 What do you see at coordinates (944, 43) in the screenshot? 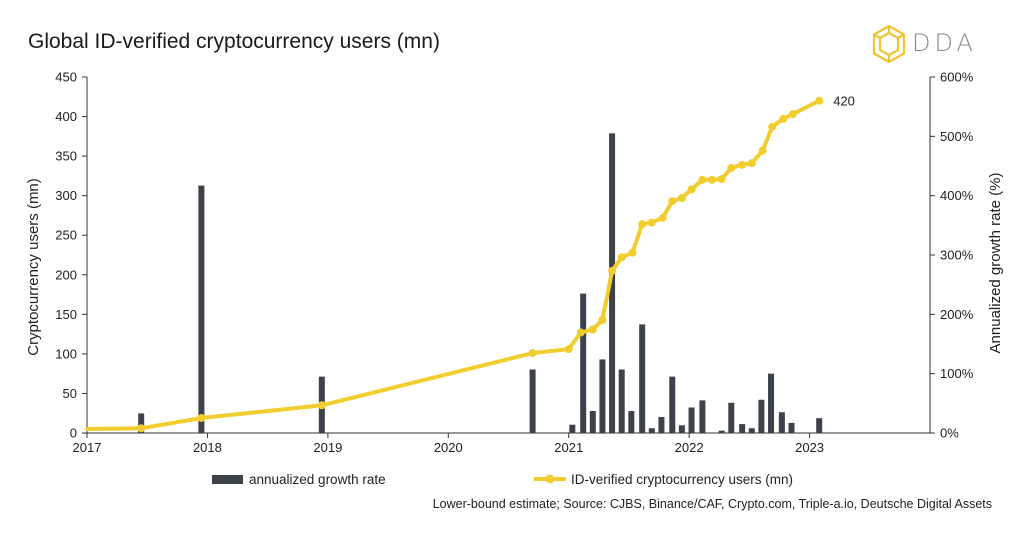
I see `dda-logo-text: DDA` at bounding box center [944, 43].